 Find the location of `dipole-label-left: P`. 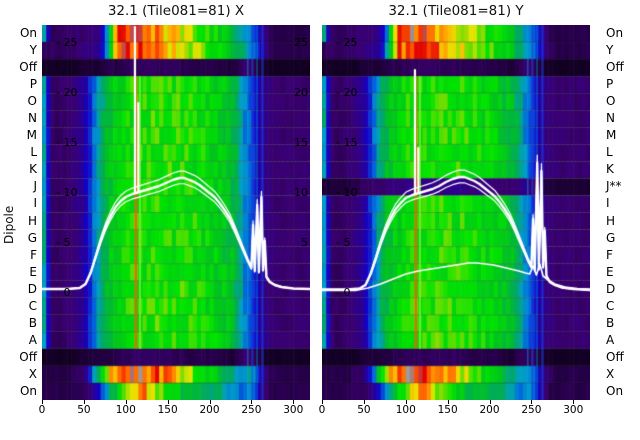

dipole-label-left: P is located at coordinates (33, 84).